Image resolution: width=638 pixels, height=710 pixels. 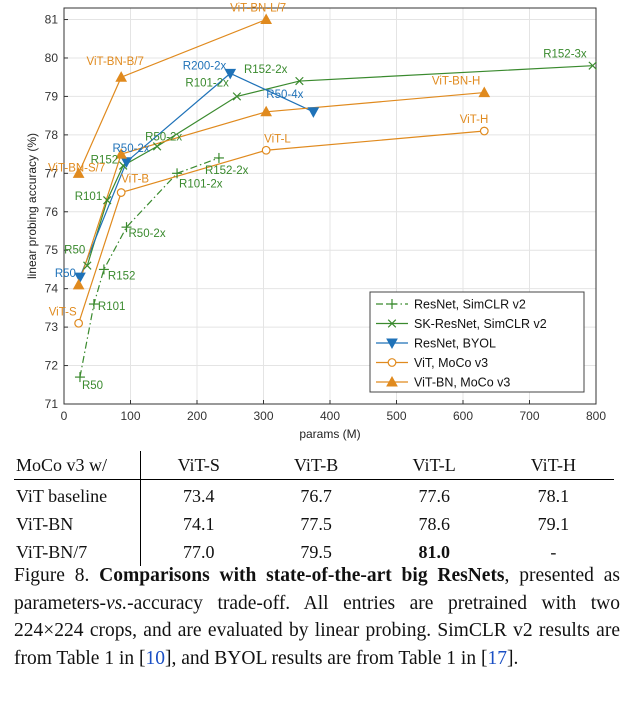 I want to click on citation-link: 10, so click(x=155, y=658).